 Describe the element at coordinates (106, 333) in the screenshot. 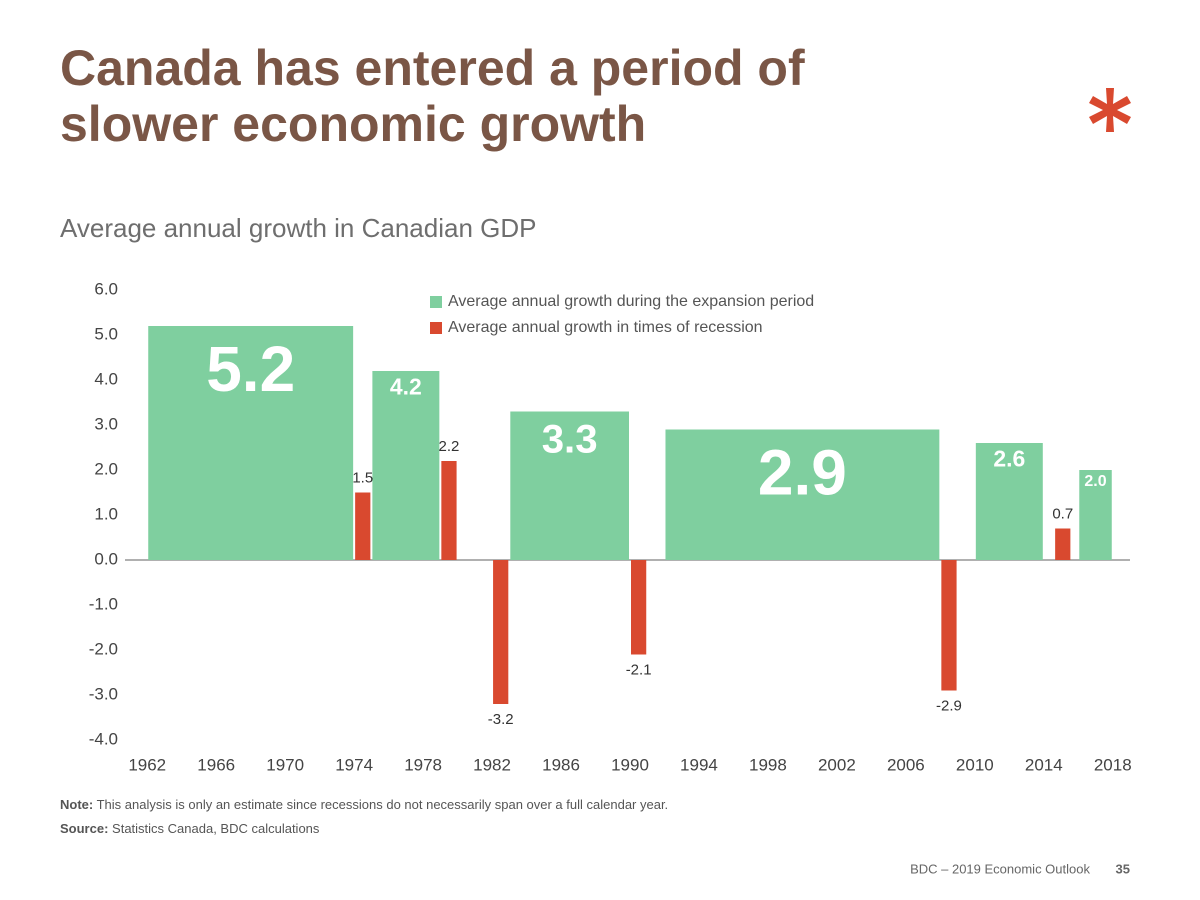

I see `y-tick-label: 5.0` at that location.